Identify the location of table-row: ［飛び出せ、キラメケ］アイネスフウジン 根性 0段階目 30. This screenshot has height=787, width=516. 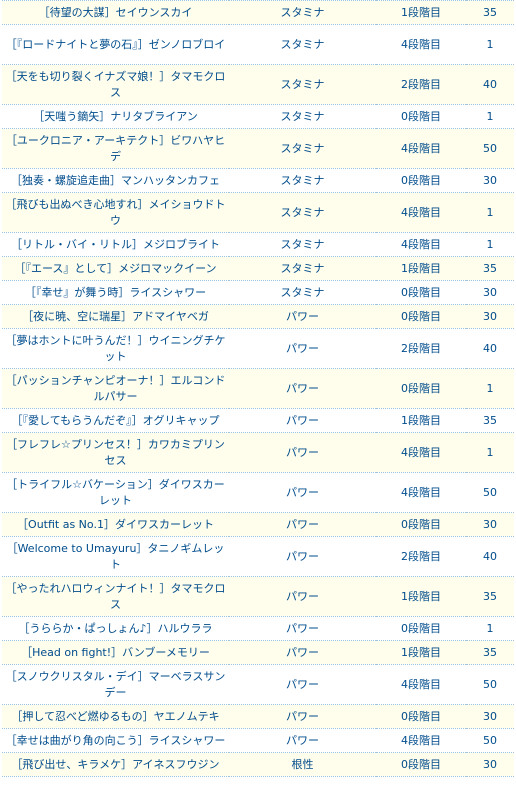
(258, 764).